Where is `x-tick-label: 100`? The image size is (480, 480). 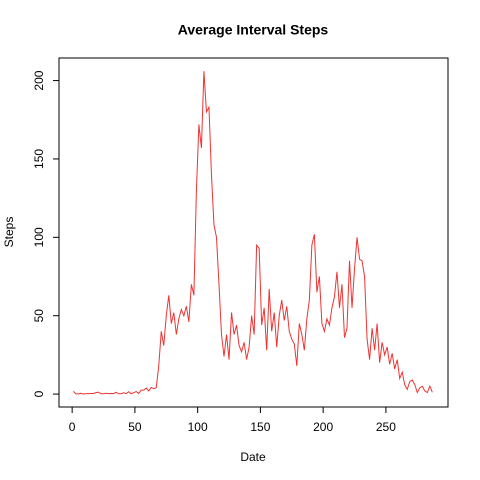
x-tick-label: 100 is located at coordinates (198, 427).